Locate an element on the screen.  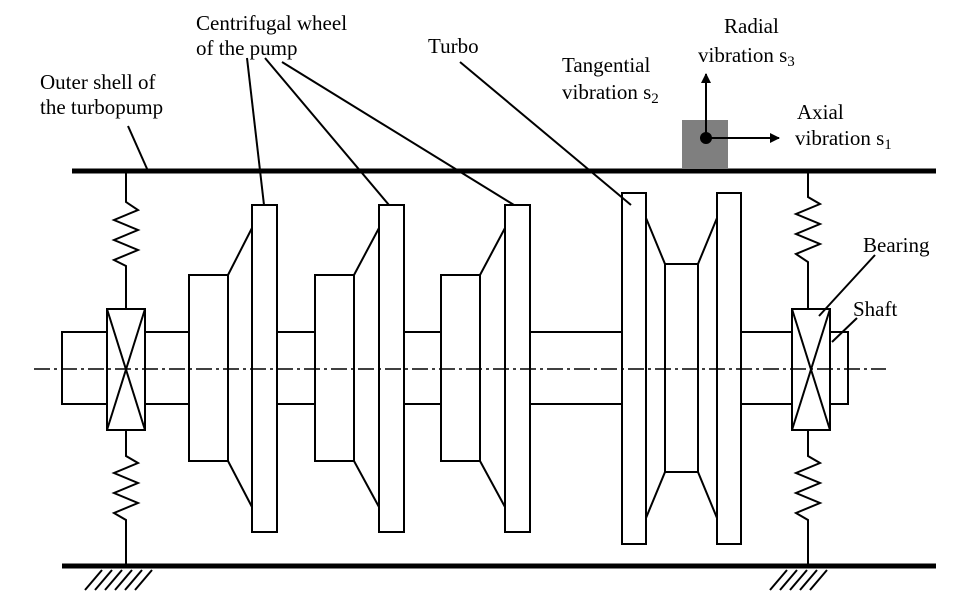
vibration-sensor is located at coordinates (731, 120).